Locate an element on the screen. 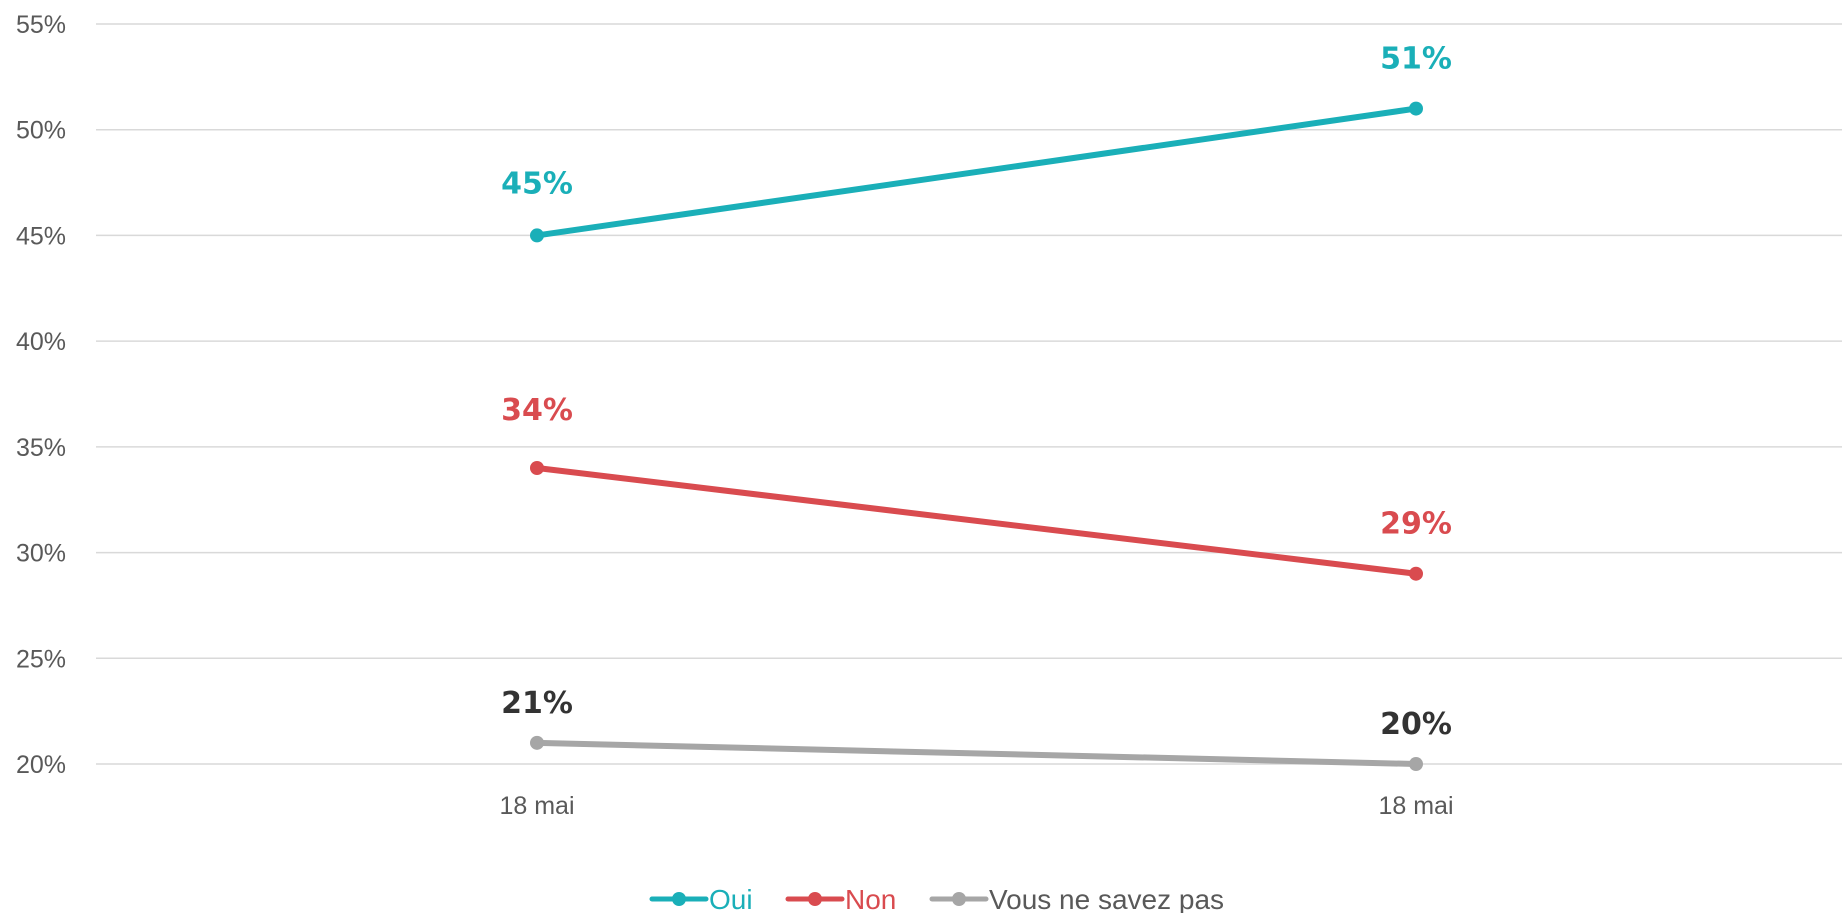 The width and height of the screenshot is (1842, 913). x-axis-ticks: 18 mai 18 mai is located at coordinates (976, 806).